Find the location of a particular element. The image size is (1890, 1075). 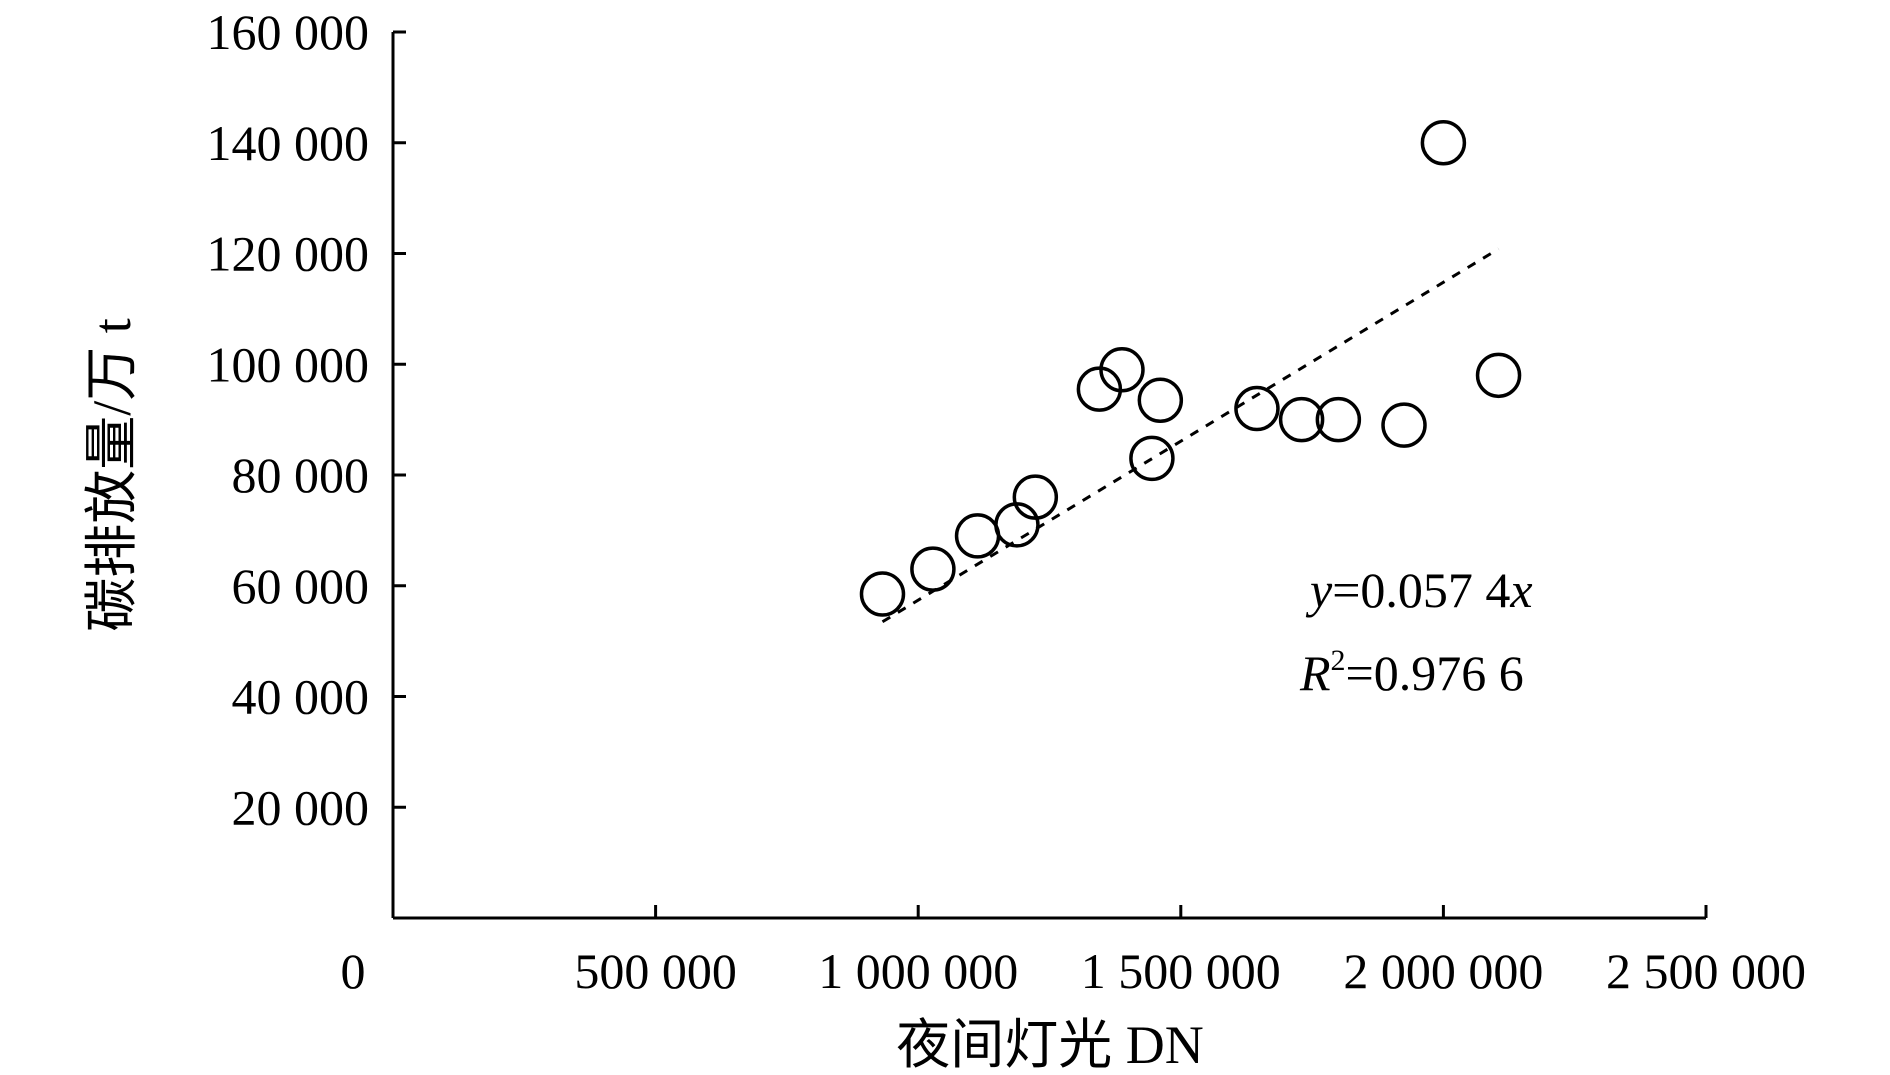

y-tick-label: 140 000 is located at coordinates (288, 143).